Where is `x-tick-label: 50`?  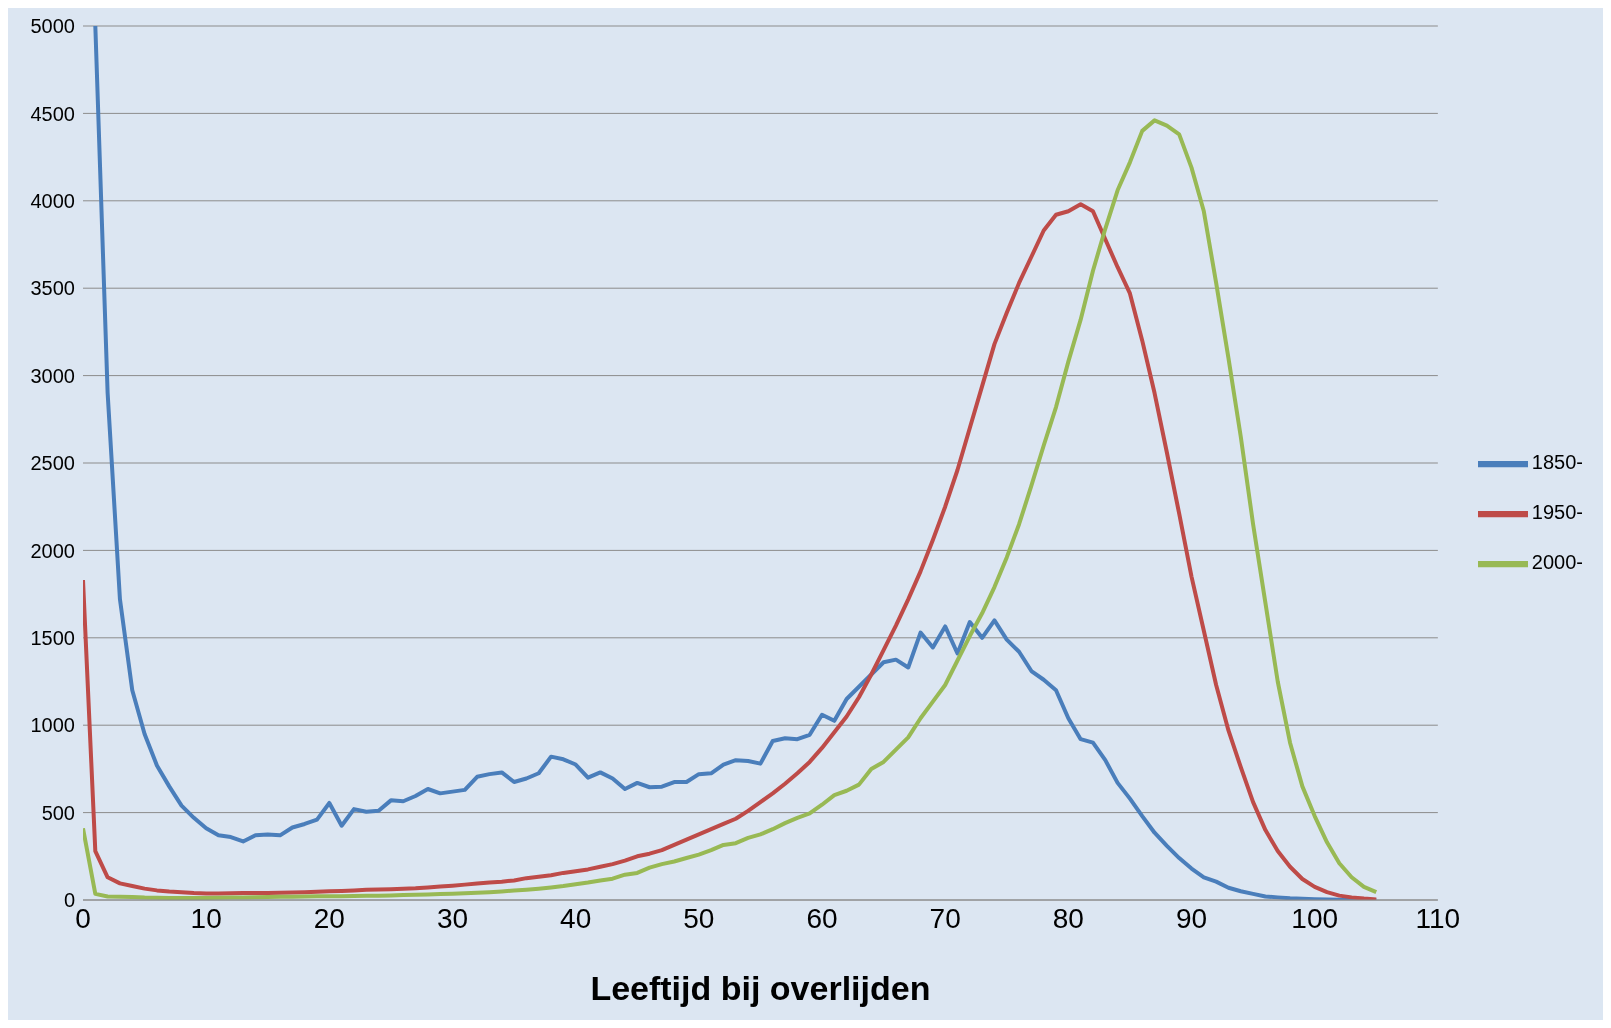
x-tick-label: 50 is located at coordinates (699, 918).